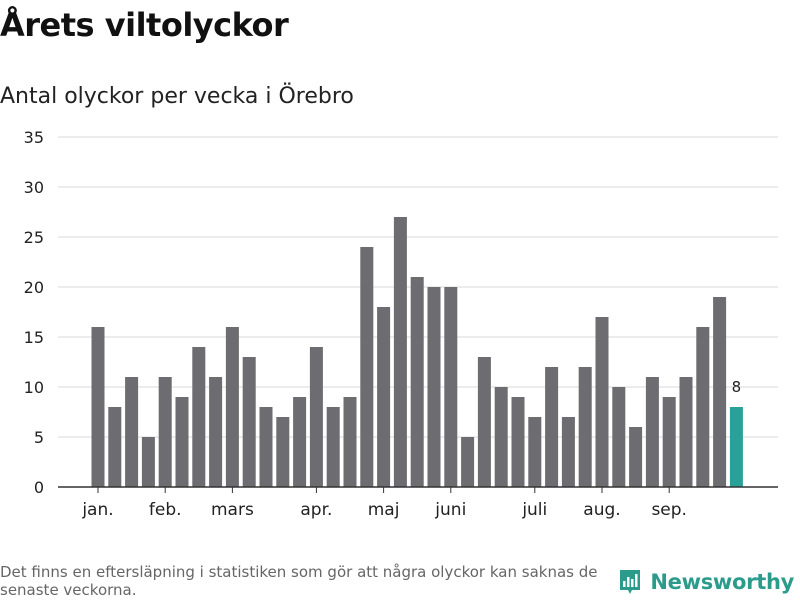 The image size is (800, 600). I want to click on y-tick-label: 30, so click(34, 187).